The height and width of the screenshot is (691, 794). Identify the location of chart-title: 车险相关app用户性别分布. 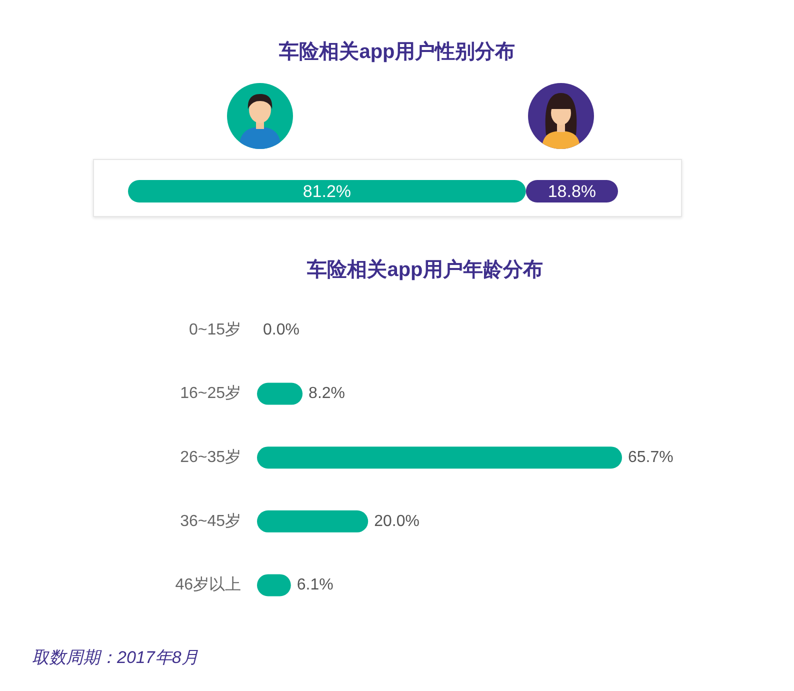
(397, 52).